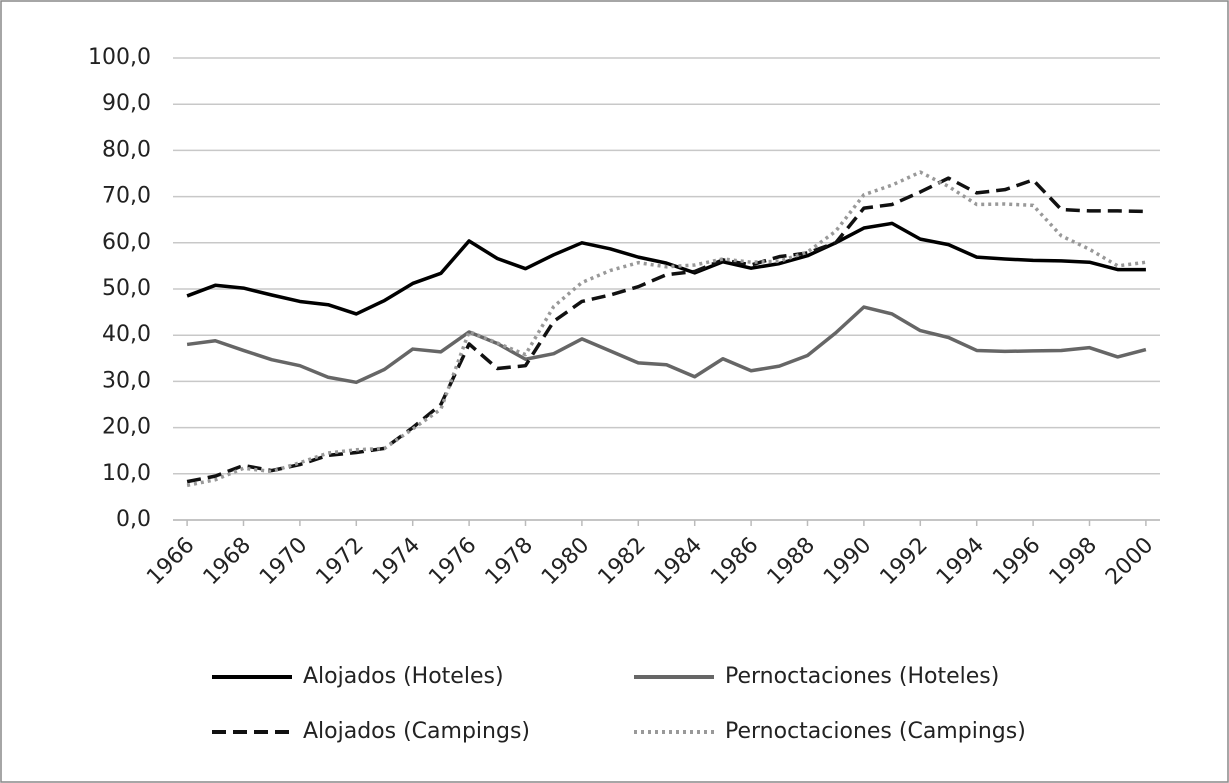 The image size is (1229, 783). What do you see at coordinates (416, 731) in the screenshot?
I see `legend-label: Alojados (Campings)` at bounding box center [416, 731].